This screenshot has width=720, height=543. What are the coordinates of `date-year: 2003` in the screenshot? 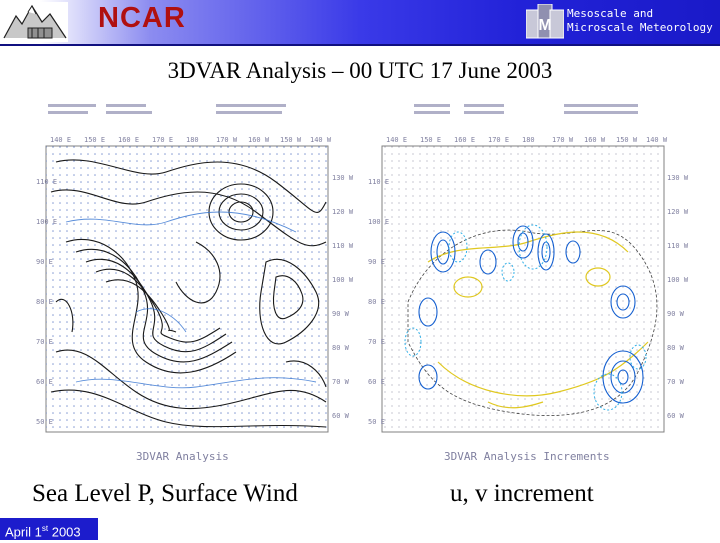 It's located at (66, 532).